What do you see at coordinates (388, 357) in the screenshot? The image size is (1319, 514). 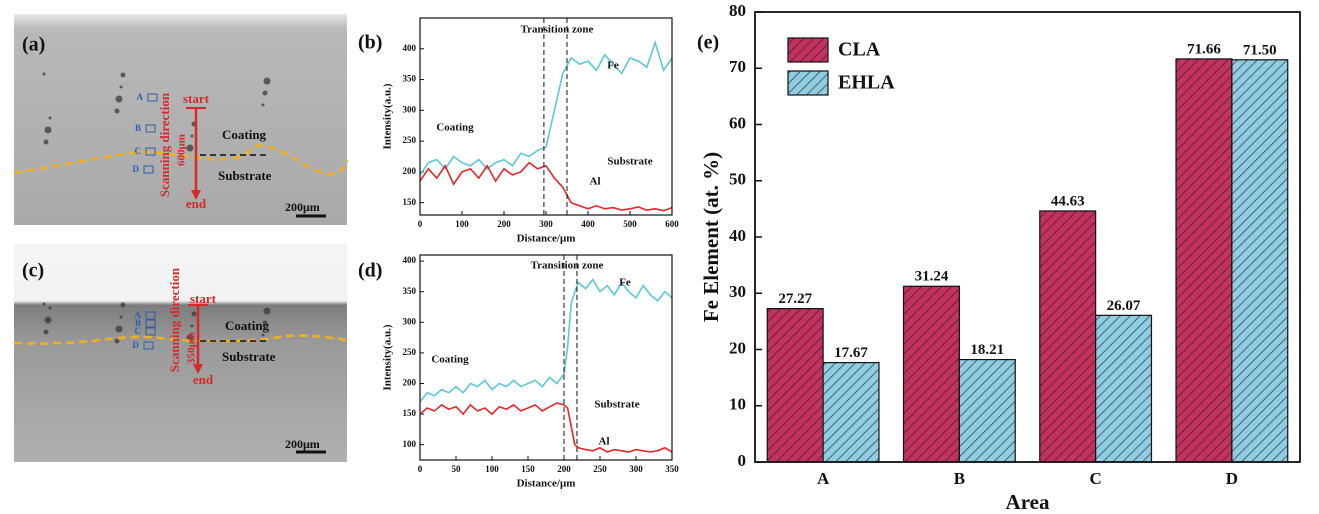 I see `y-axis-label: Intensity(a.u.)` at bounding box center [388, 357].